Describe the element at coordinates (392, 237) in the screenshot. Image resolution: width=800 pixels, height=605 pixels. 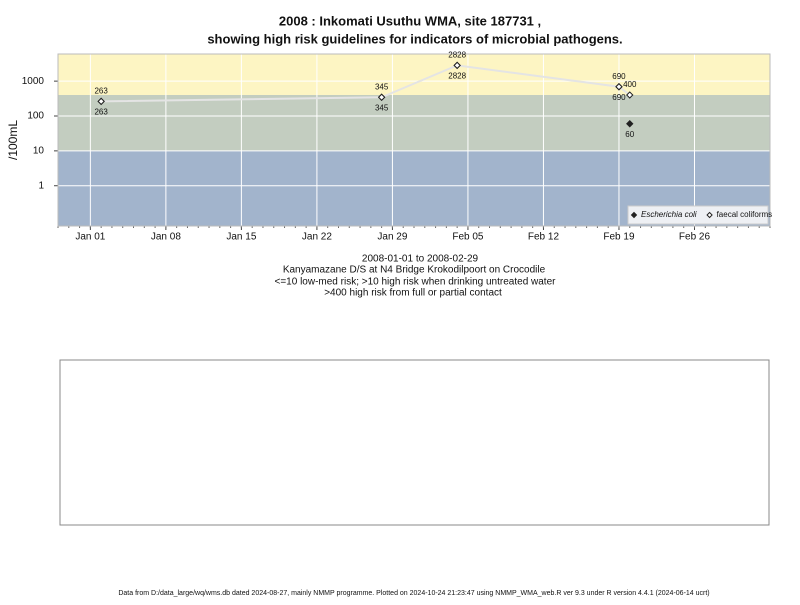
I see `x-tick-label: Jan 29` at that location.